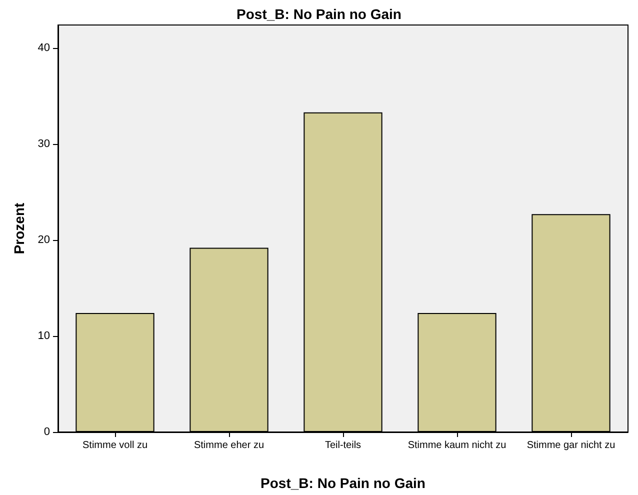  Describe the element at coordinates (457, 445) in the screenshot. I see `x-tick-label: Stimme kaum nicht zu` at that location.